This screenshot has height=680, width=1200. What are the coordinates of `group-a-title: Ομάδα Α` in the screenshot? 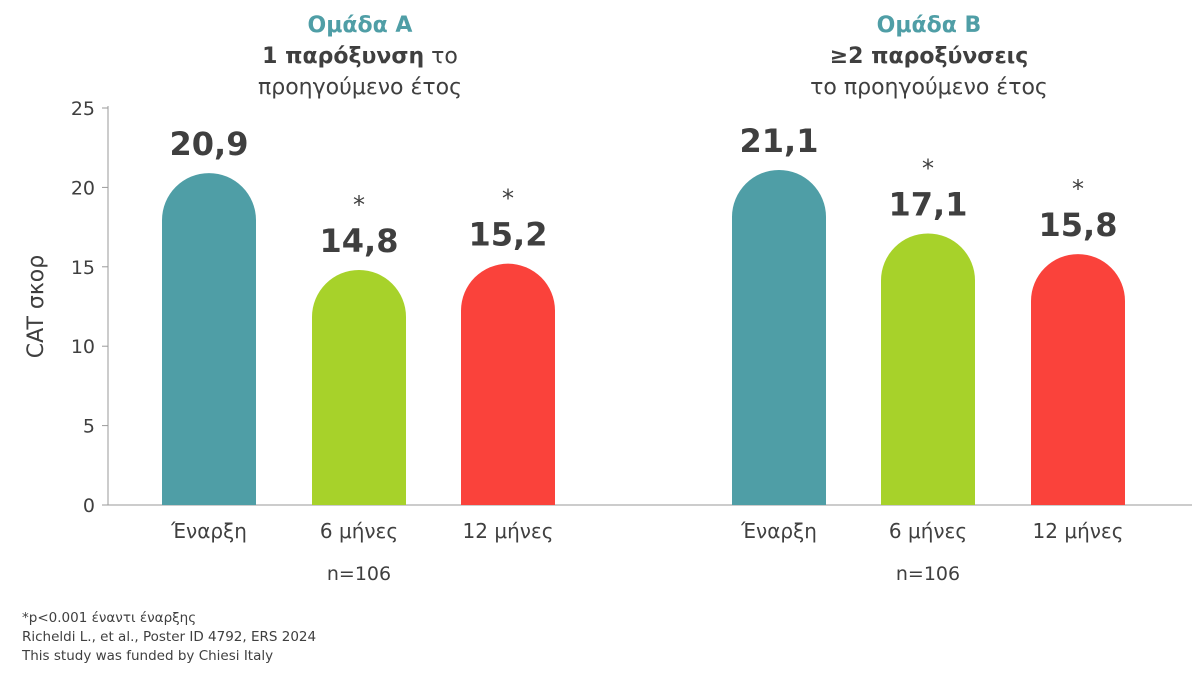 It's located at (360, 25).